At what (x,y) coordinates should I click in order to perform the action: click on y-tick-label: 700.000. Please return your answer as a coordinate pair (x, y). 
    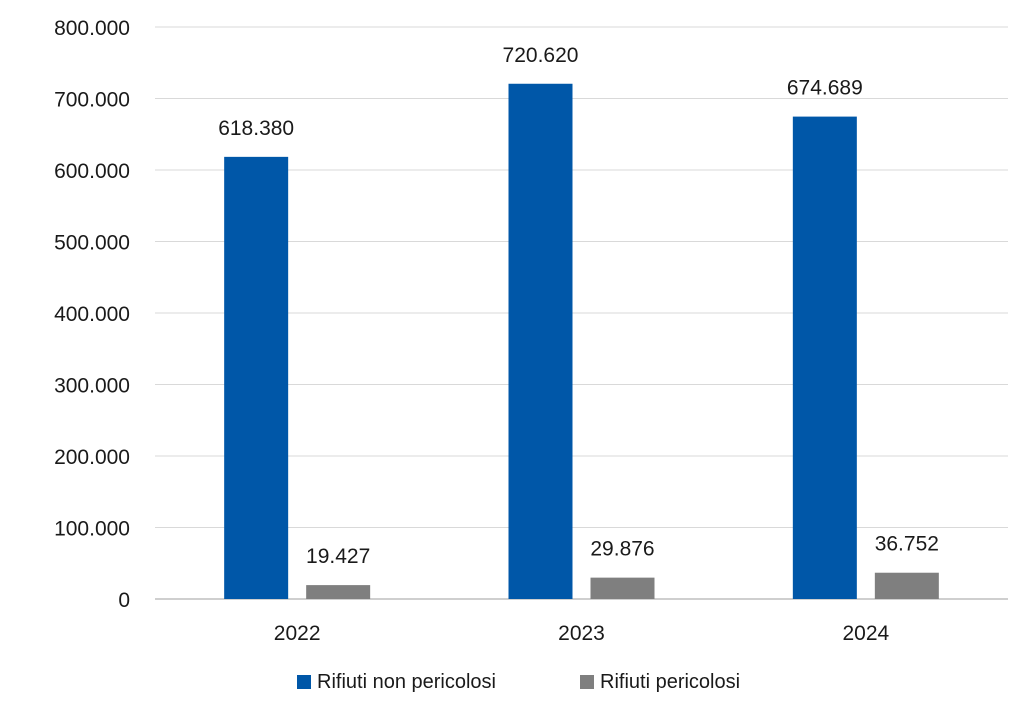
    Looking at the image, I should click on (92, 100).